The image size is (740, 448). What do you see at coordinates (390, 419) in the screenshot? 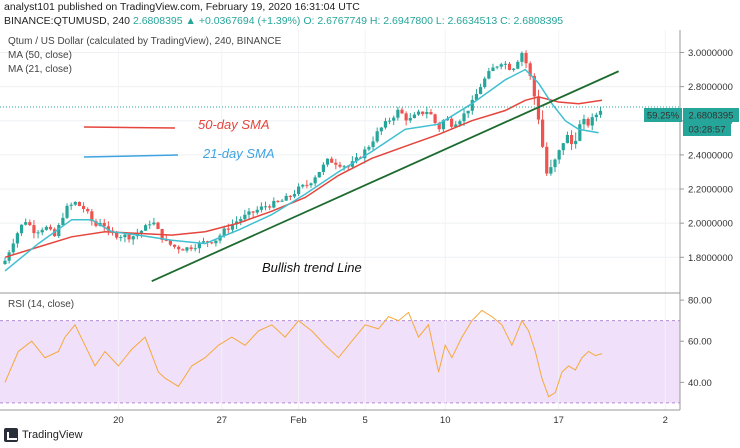
I see `time-axis: 20 27 Feb 5 10 17 2` at bounding box center [390, 419].